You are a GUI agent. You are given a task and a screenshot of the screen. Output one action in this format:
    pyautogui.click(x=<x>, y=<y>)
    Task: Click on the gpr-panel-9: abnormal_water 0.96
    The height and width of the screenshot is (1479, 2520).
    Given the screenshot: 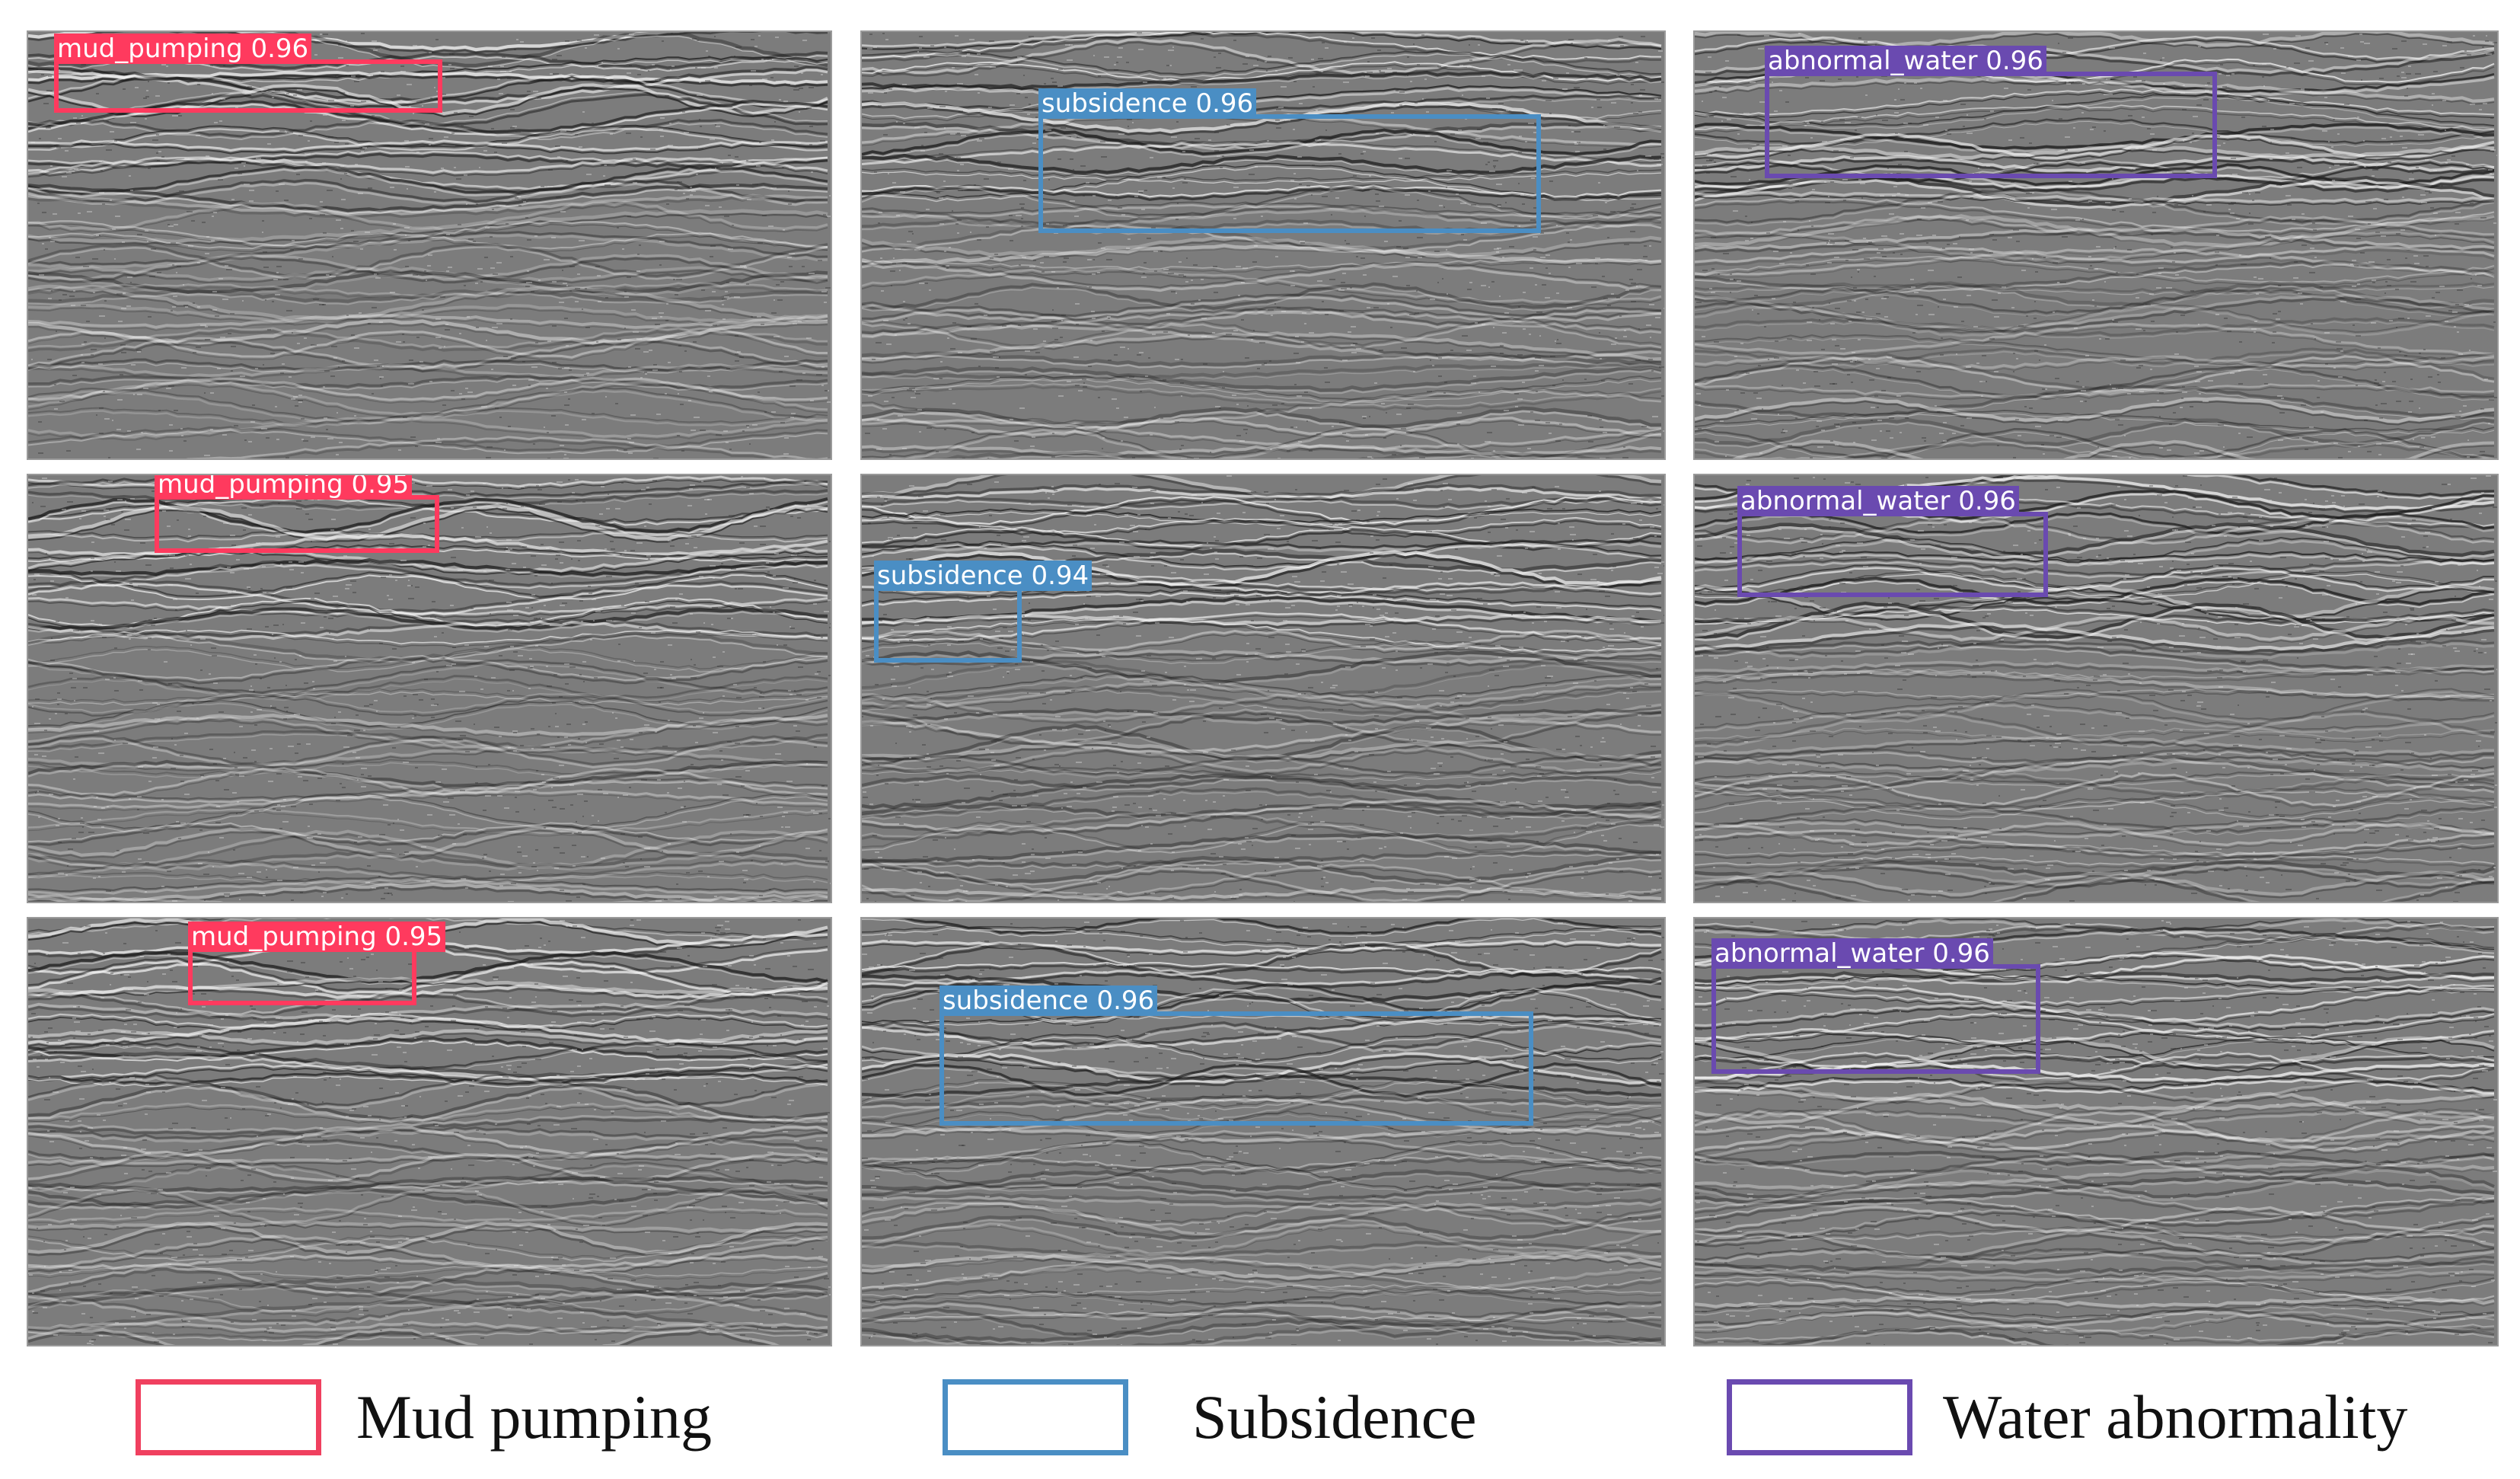 What is the action you would take?
    pyautogui.click(x=2096, y=1131)
    